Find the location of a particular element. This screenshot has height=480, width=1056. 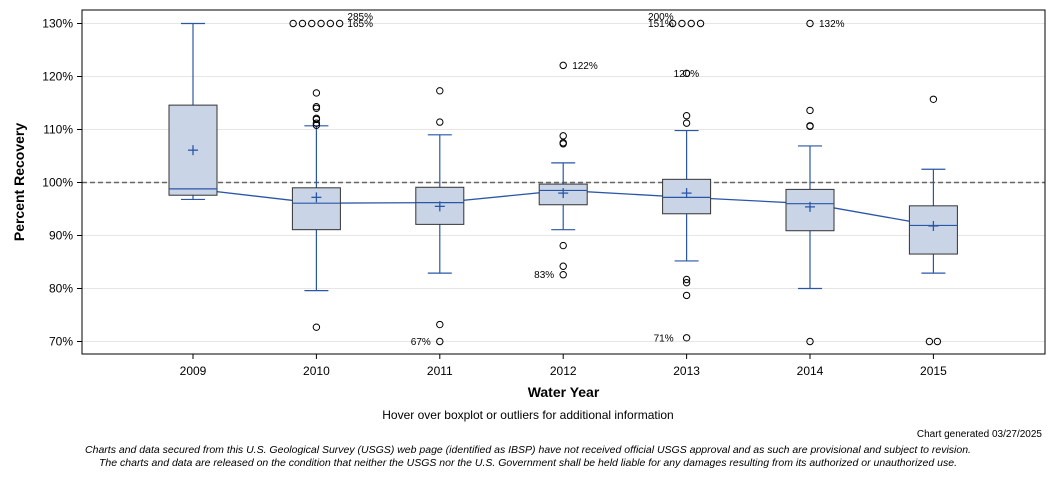

x-tick-label: 2011 is located at coordinates (440, 371).